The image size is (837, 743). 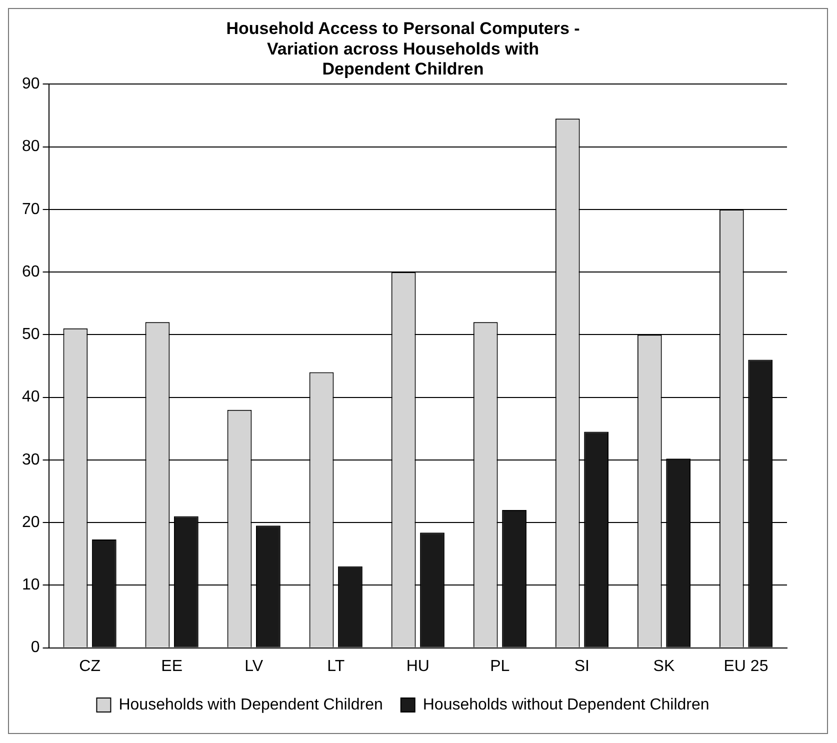 I want to click on x-tick-label: LT, so click(x=336, y=666).